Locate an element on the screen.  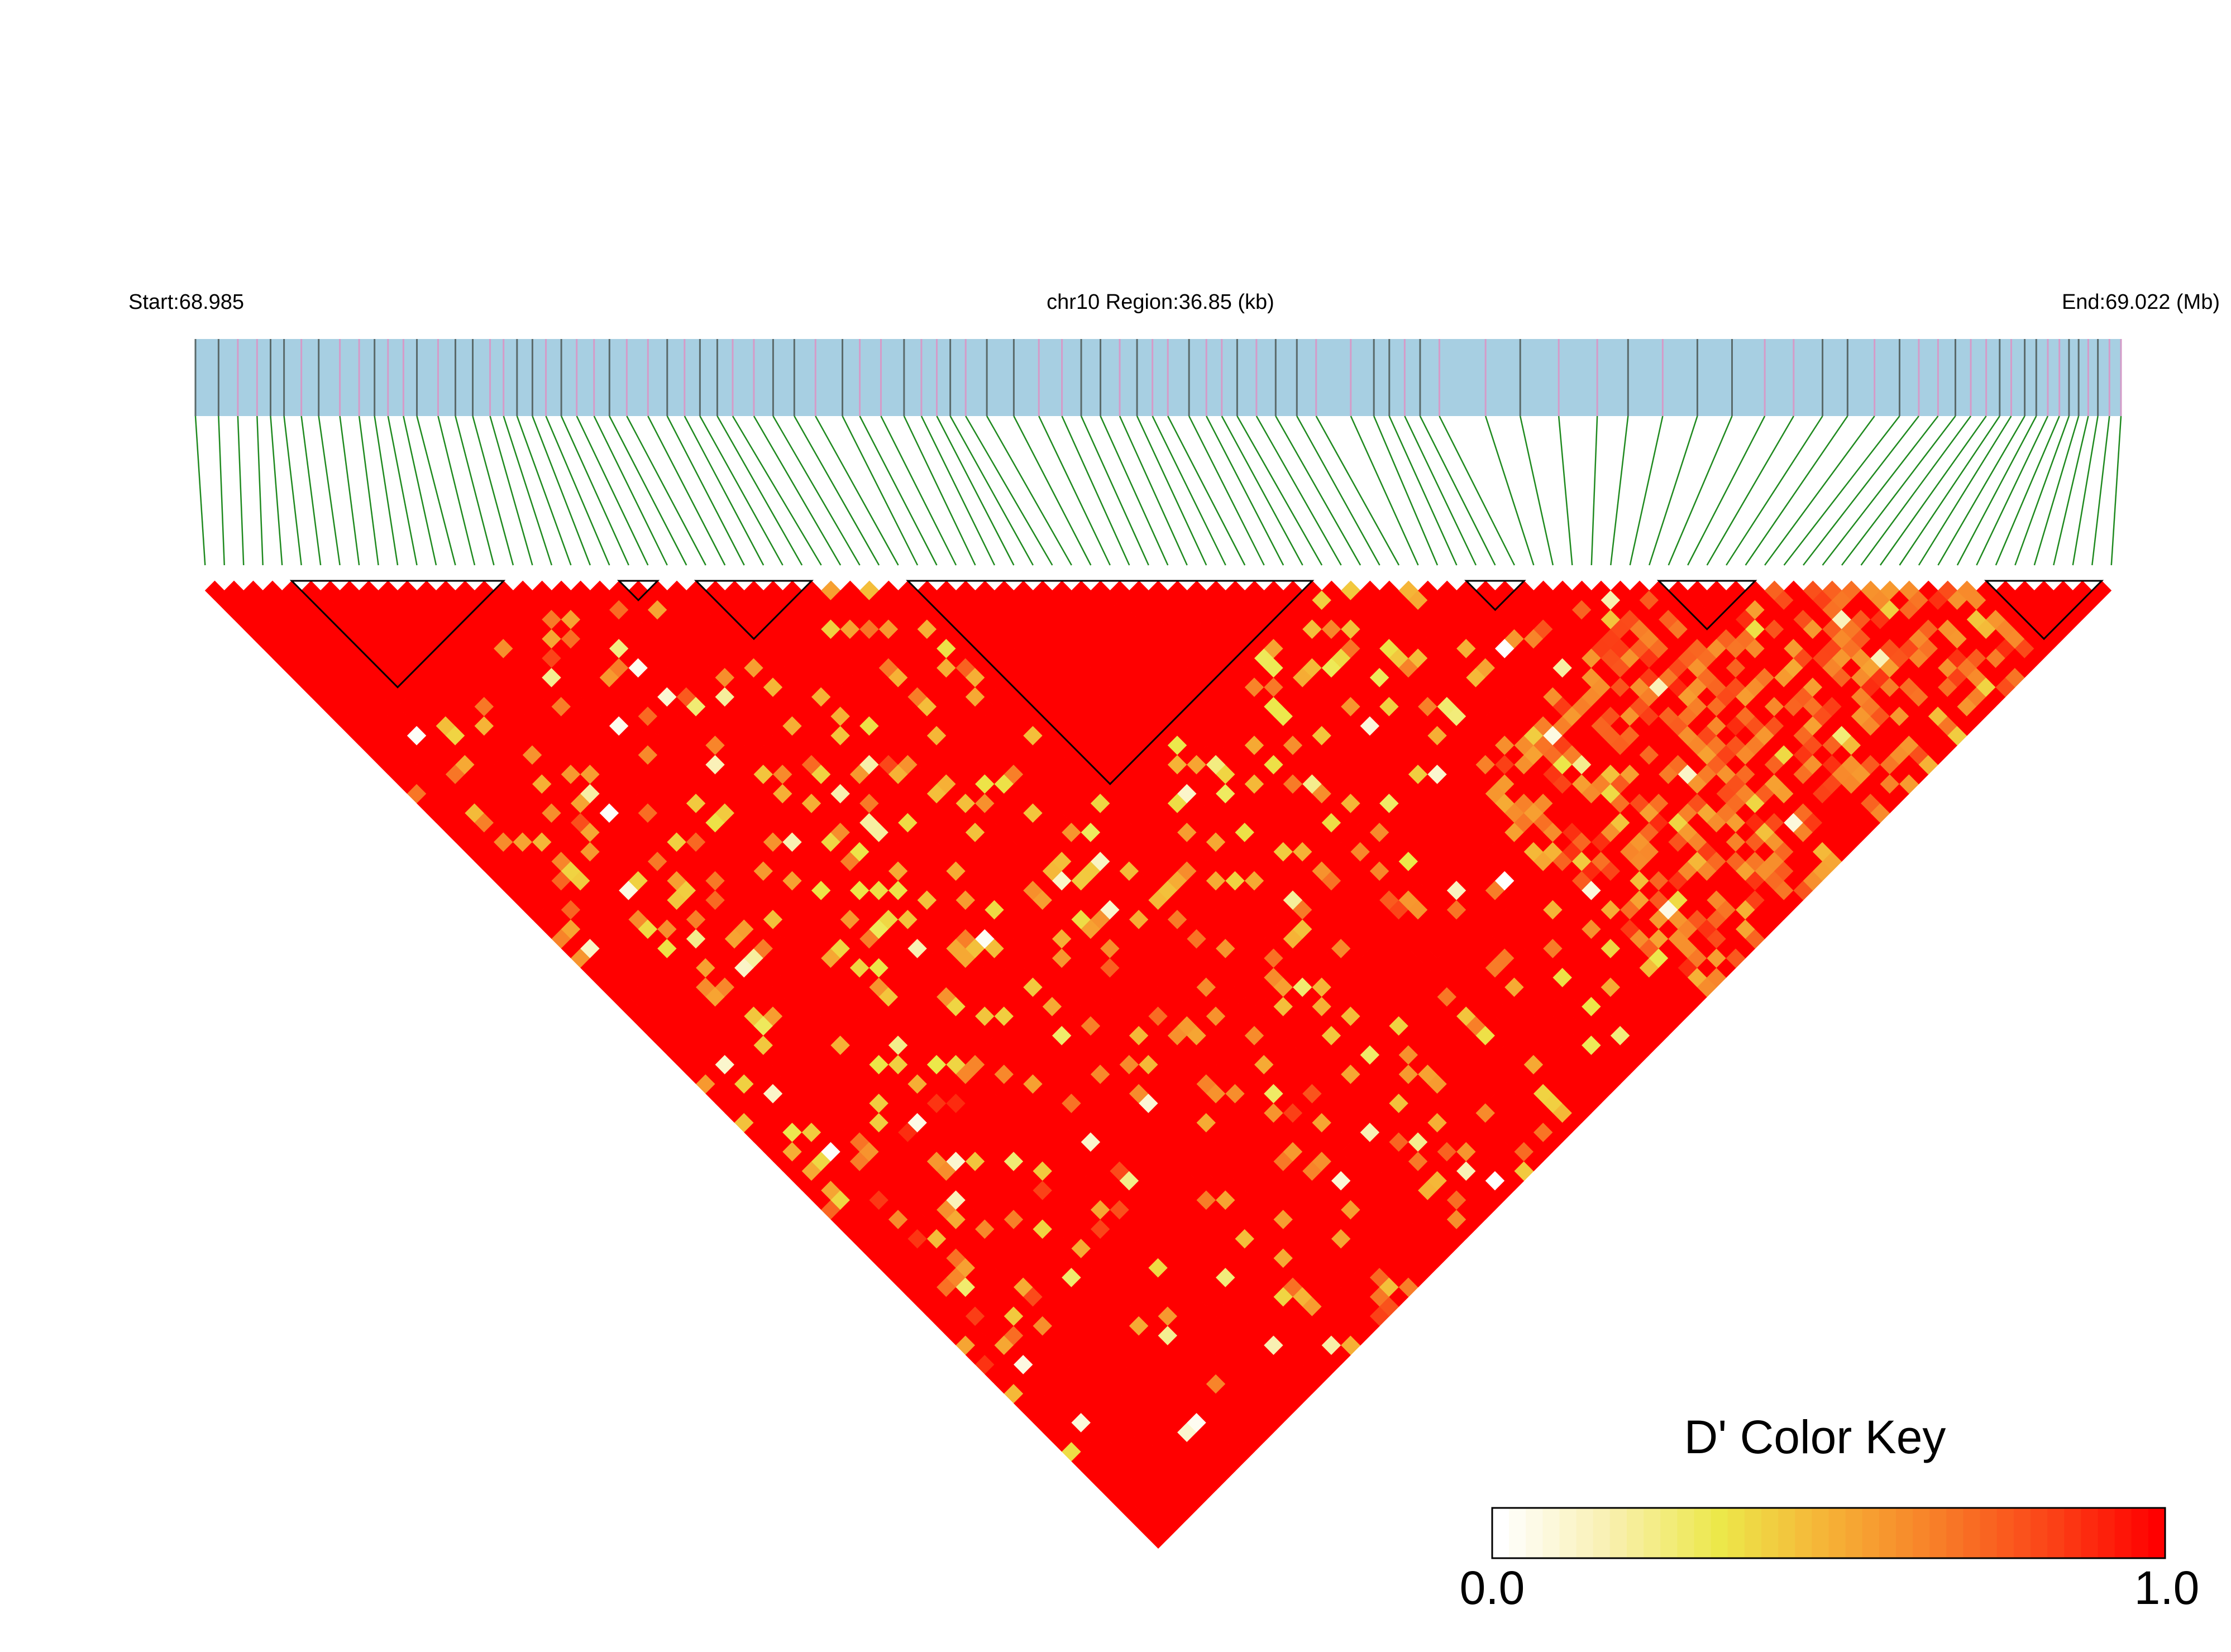
snp-track-bar is located at coordinates (1158, 377).